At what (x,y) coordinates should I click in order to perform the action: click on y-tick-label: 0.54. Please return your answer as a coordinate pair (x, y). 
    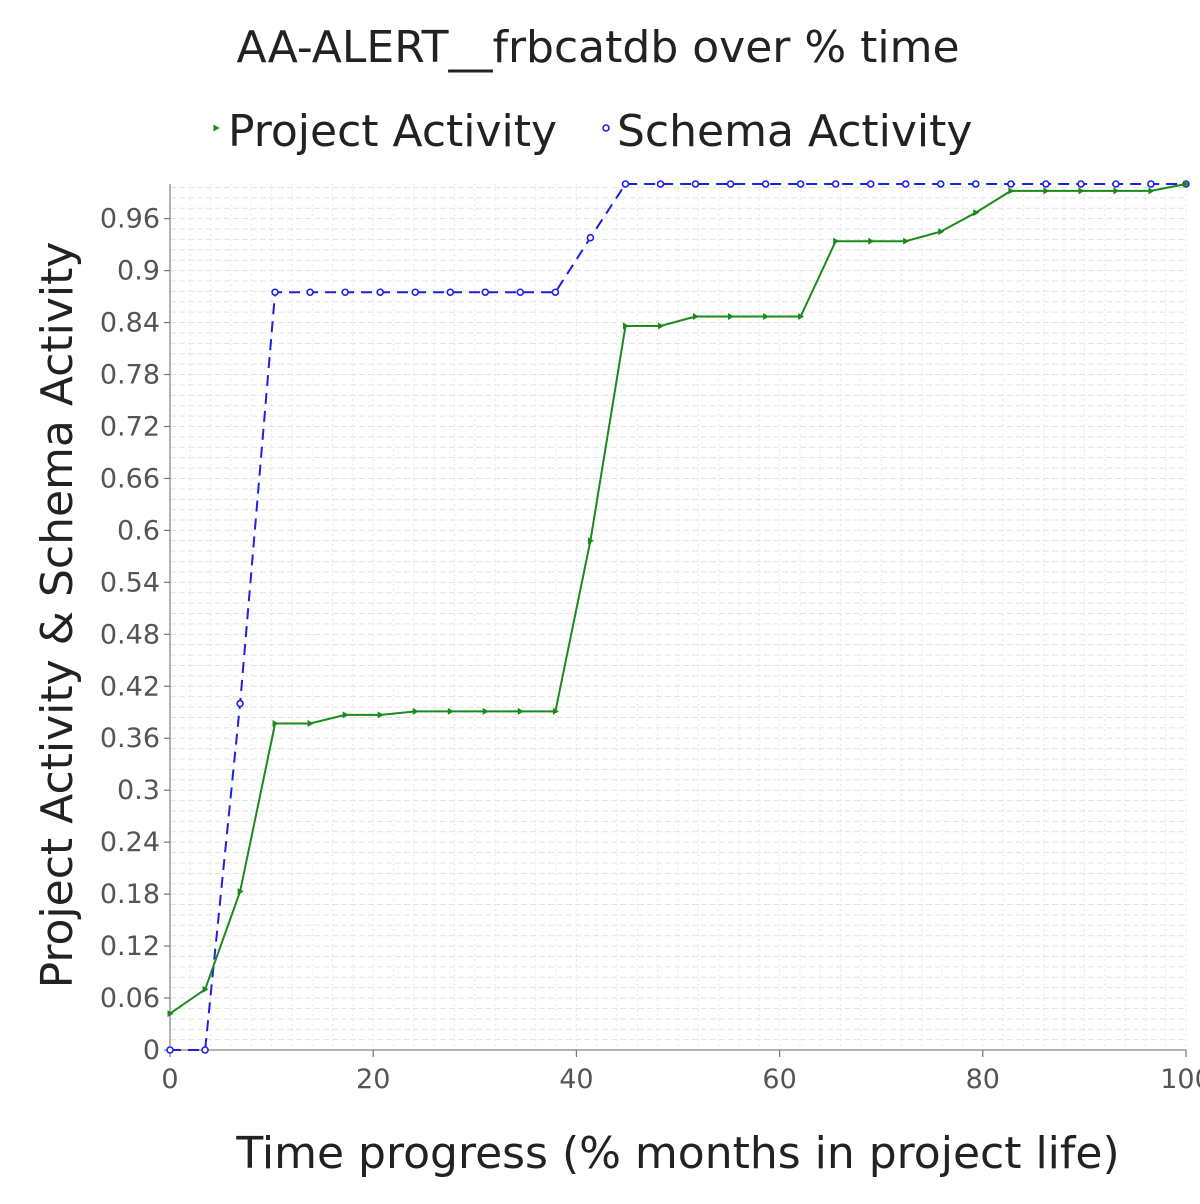
    Looking at the image, I should click on (130, 582).